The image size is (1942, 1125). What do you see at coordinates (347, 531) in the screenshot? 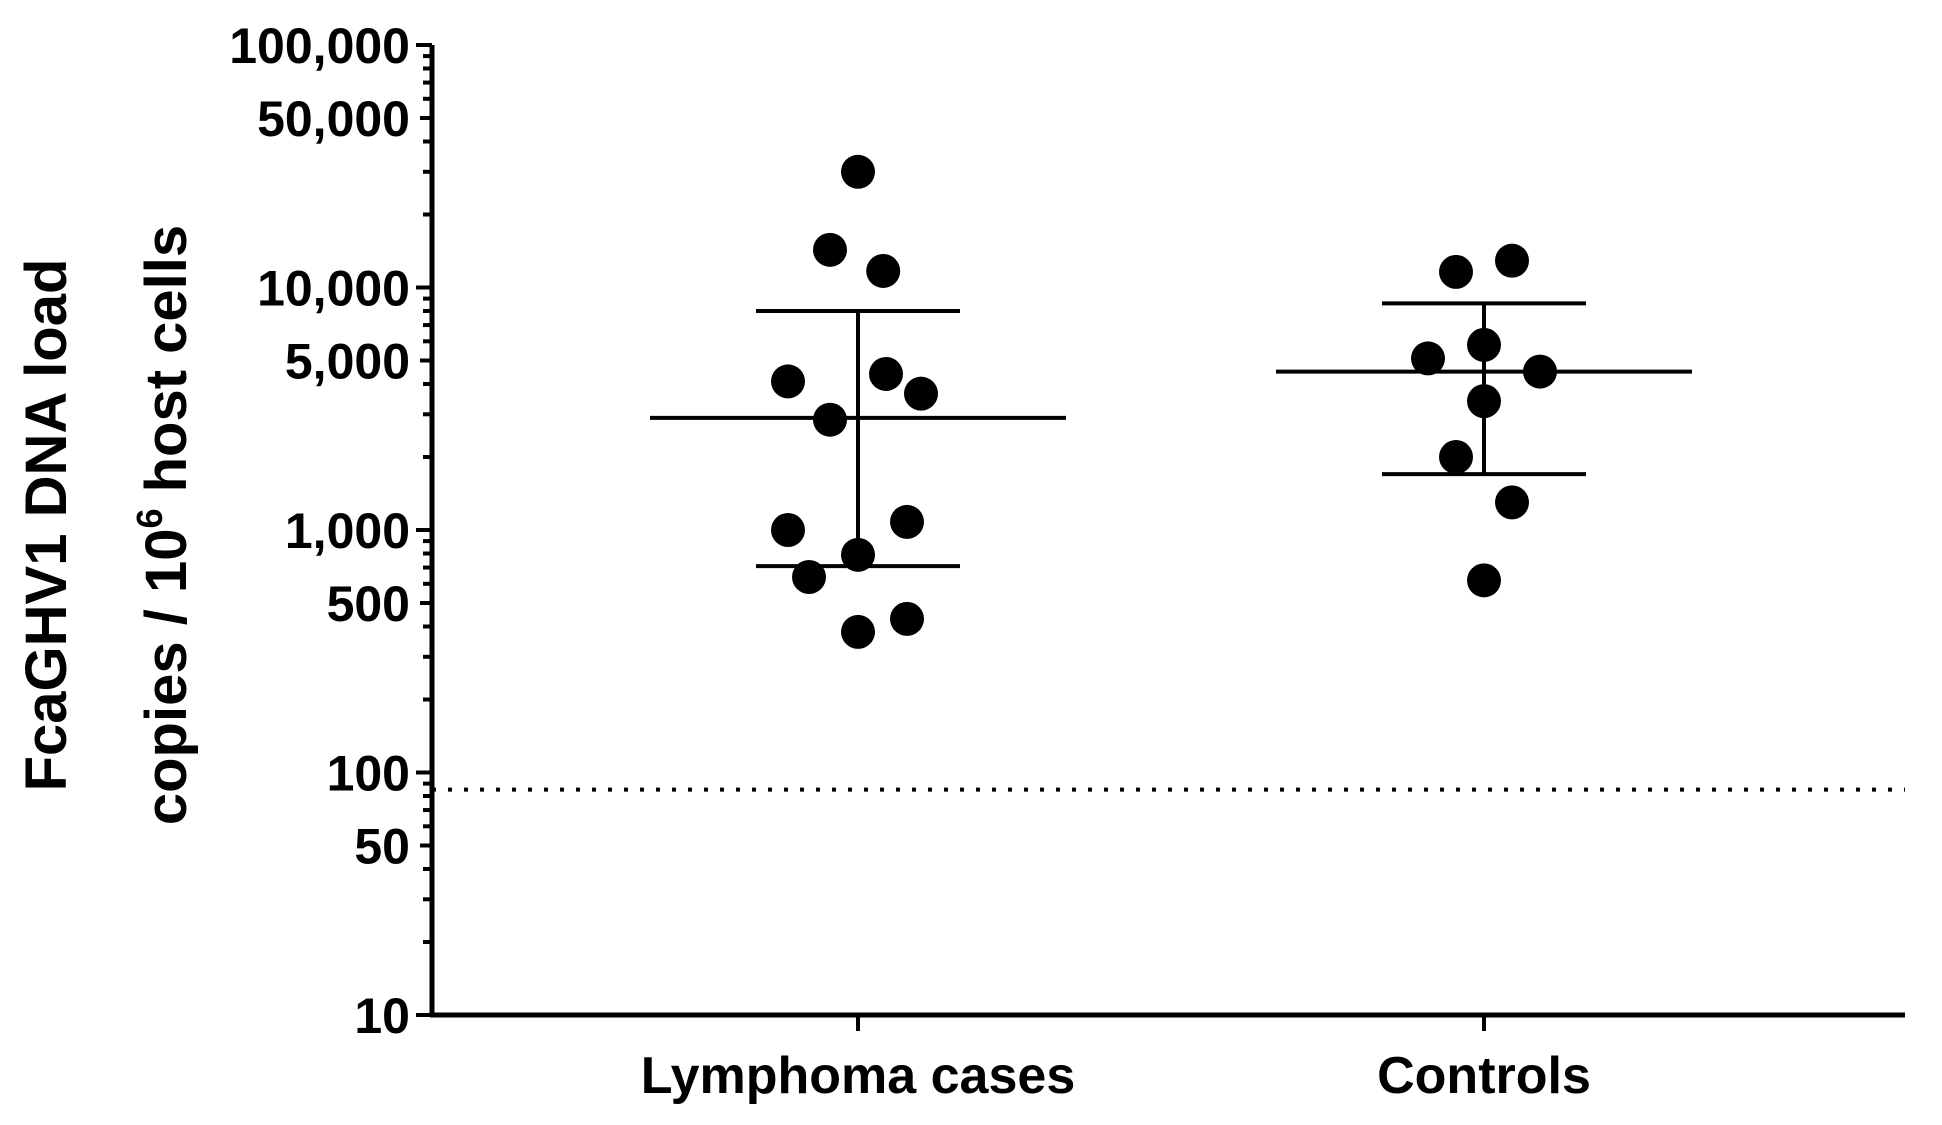
I see `y-tick-label: 1,000` at bounding box center [347, 531].